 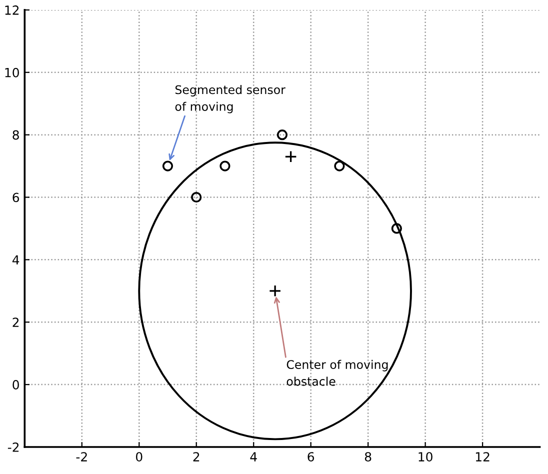 What do you see at coordinates (15, 135) in the screenshot?
I see `y-tick-label: 8` at bounding box center [15, 135].